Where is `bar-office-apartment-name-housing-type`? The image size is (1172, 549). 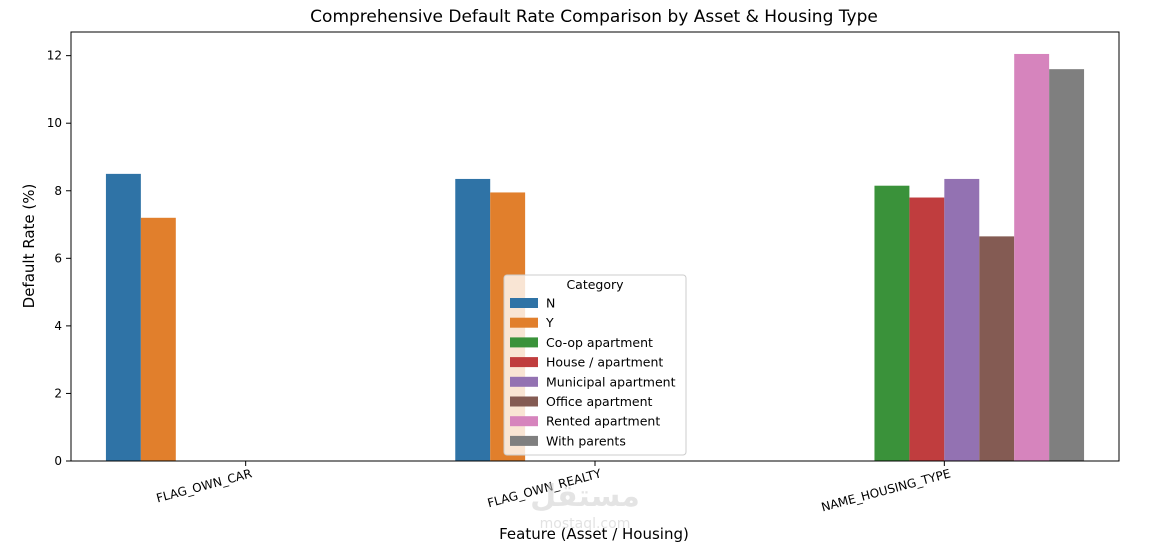 bar-office-apartment-name-housing-type is located at coordinates (997, 348).